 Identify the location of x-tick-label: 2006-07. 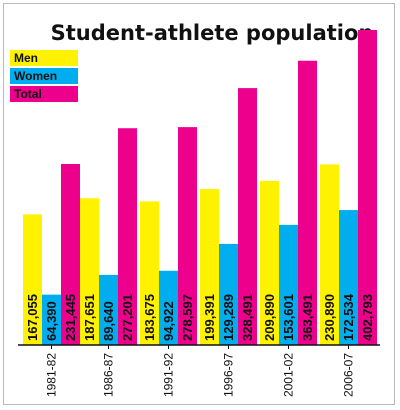
(349, 375).